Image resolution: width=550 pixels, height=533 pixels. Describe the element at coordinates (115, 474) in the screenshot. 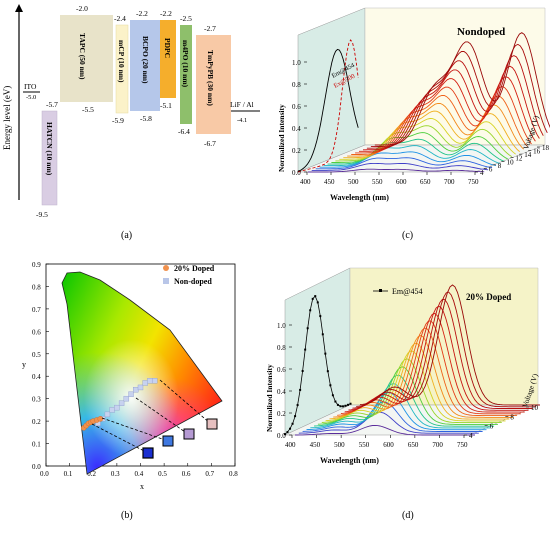

I see `cie-x-tick-label: 0.3` at that location.